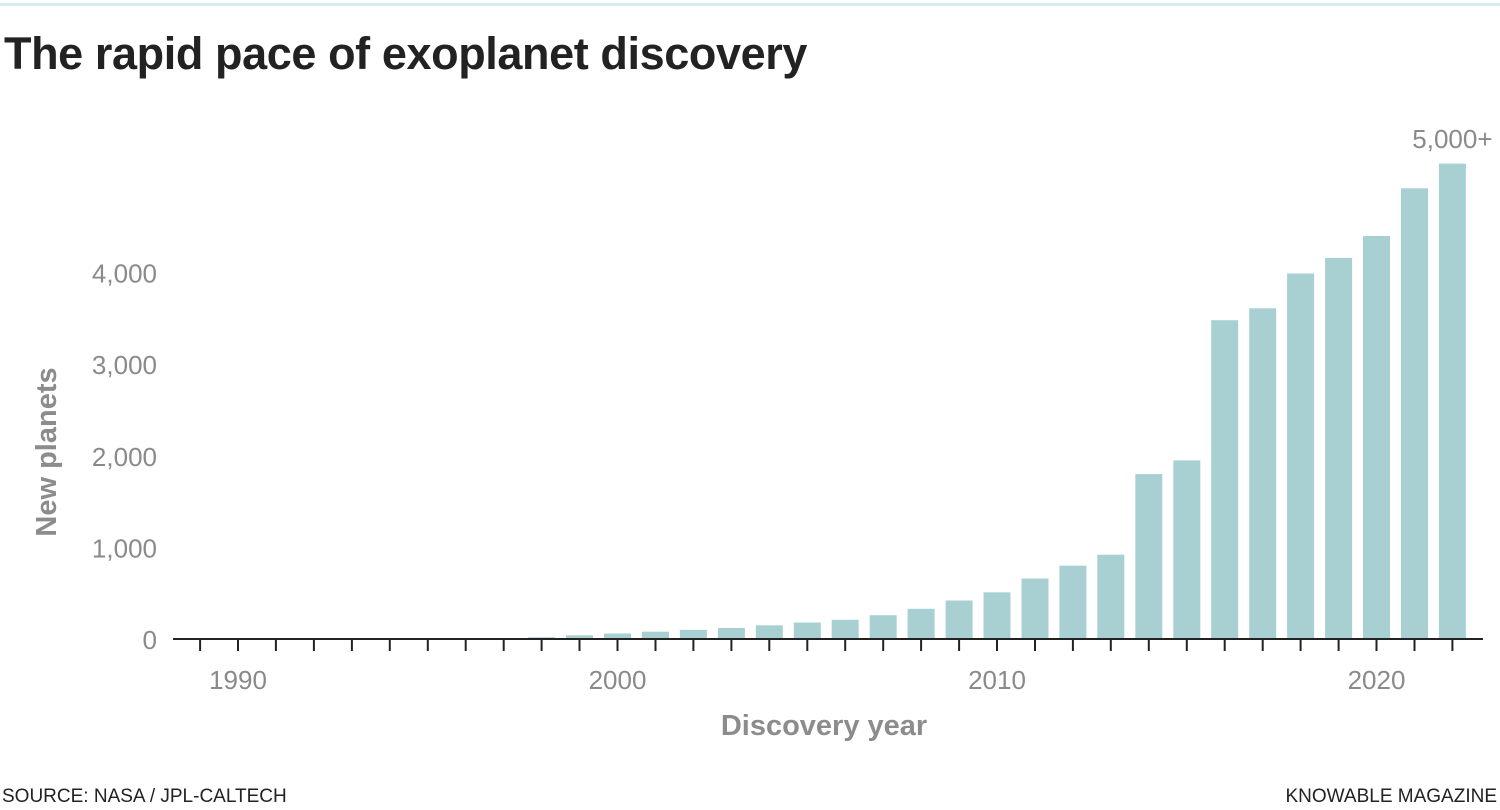  What do you see at coordinates (1339, 448) in the screenshot?
I see `bar-2019` at bounding box center [1339, 448].